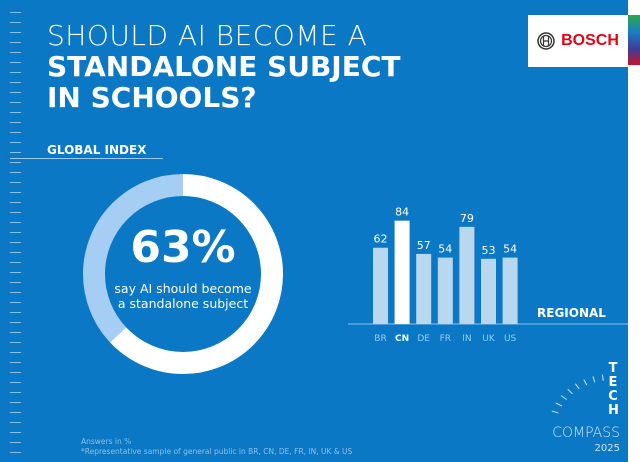 The width and height of the screenshot is (640, 462). What do you see at coordinates (607, 448) in the screenshot?
I see `year-text: 2025` at bounding box center [607, 448].